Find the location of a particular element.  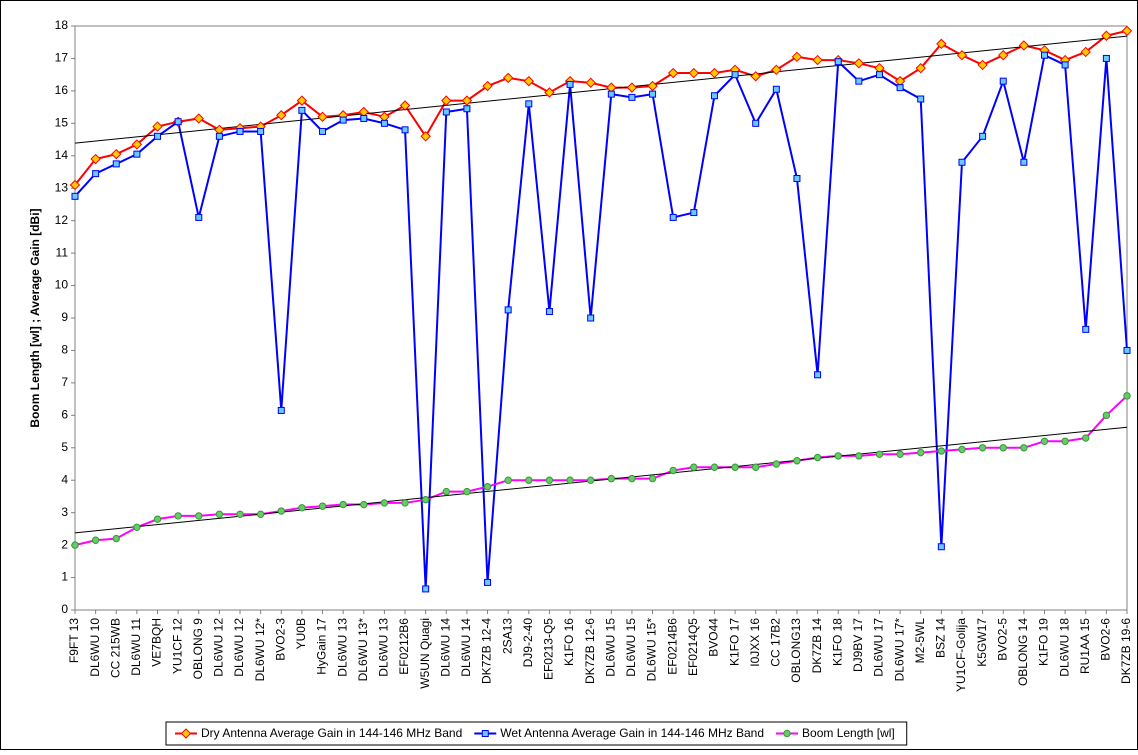

x-tick-label: DL6WU 18 is located at coordinates (1064, 647).